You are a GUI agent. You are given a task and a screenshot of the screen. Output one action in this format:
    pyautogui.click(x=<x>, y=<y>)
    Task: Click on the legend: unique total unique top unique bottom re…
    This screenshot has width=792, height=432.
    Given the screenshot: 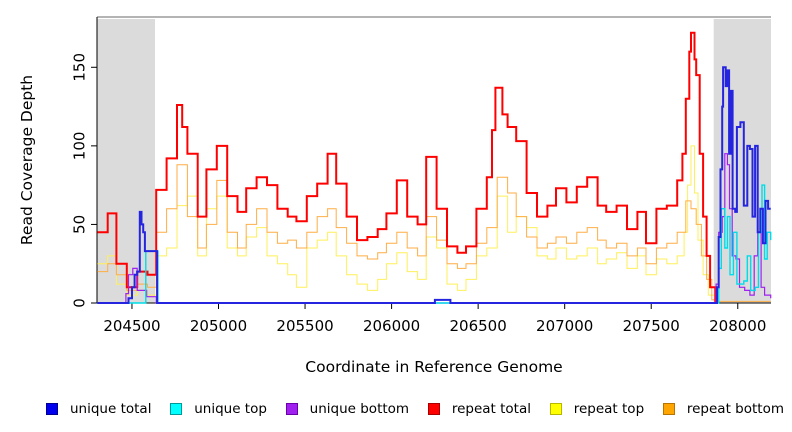 What is the action you would take?
    pyautogui.click(x=415, y=409)
    